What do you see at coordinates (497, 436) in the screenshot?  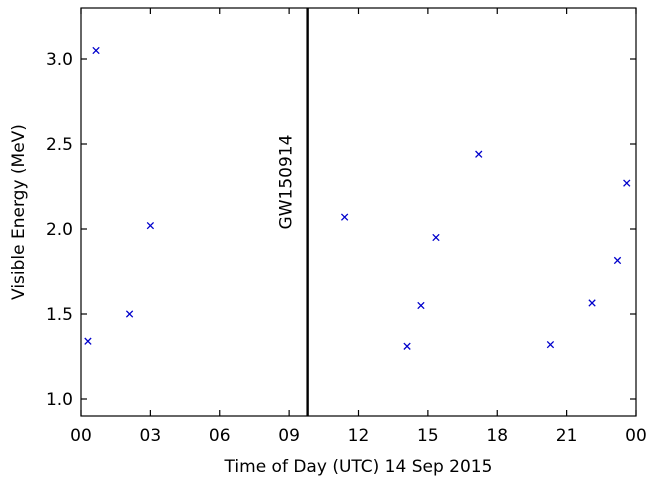 I see `x-tick-label: 18` at bounding box center [497, 436].